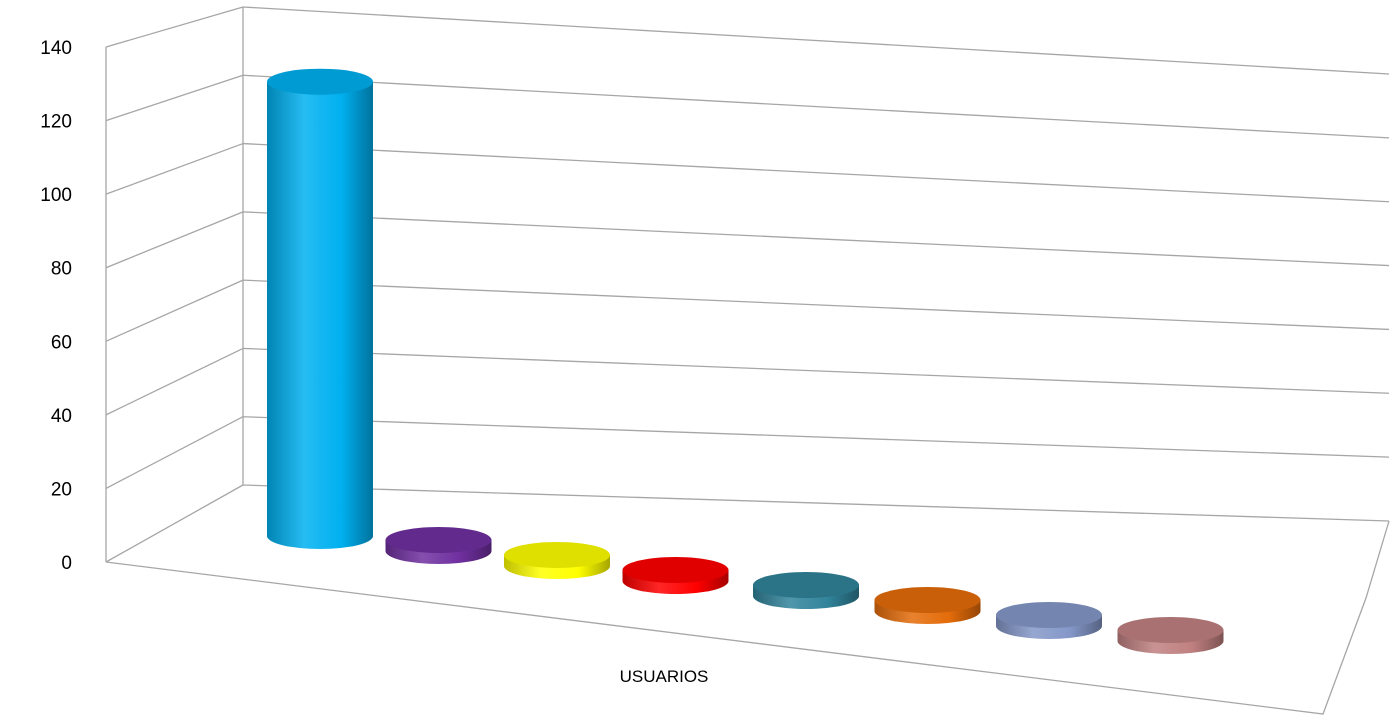  I want to click on left-wall-top-edge, so click(174, 27).